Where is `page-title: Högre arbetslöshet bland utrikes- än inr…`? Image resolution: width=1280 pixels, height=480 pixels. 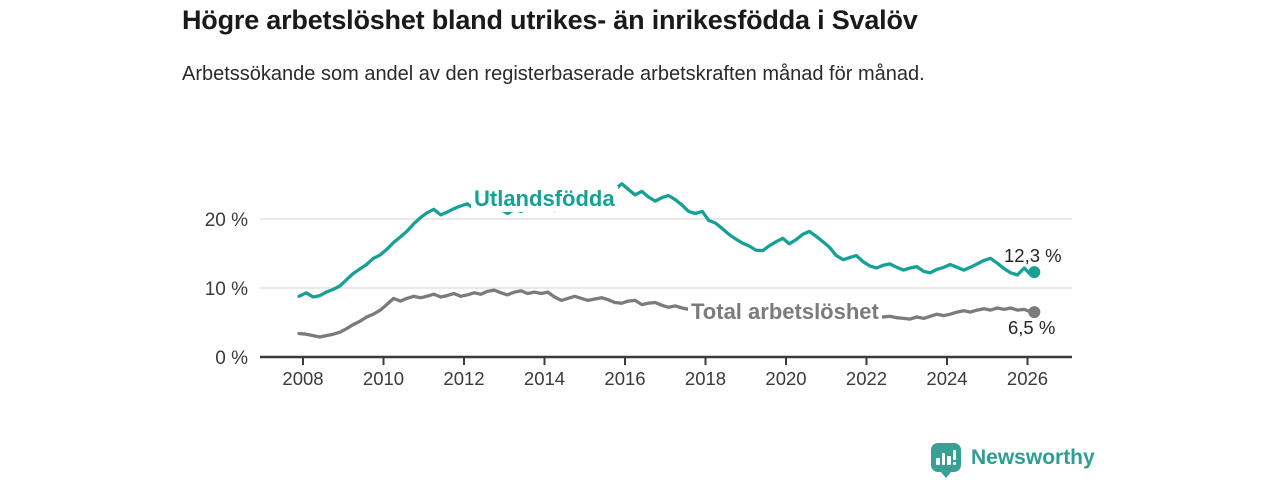 page-title: Högre arbetslöshet bland utrikes- än inr… is located at coordinates (550, 20).